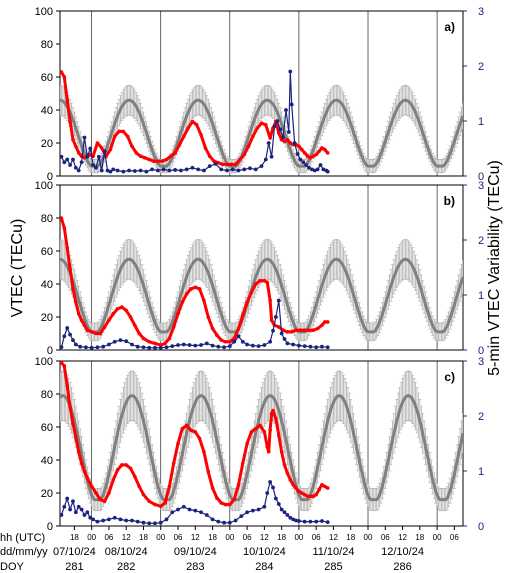 The image size is (506, 573). I want to click on left-tick-label: 40, so click(47, 285).